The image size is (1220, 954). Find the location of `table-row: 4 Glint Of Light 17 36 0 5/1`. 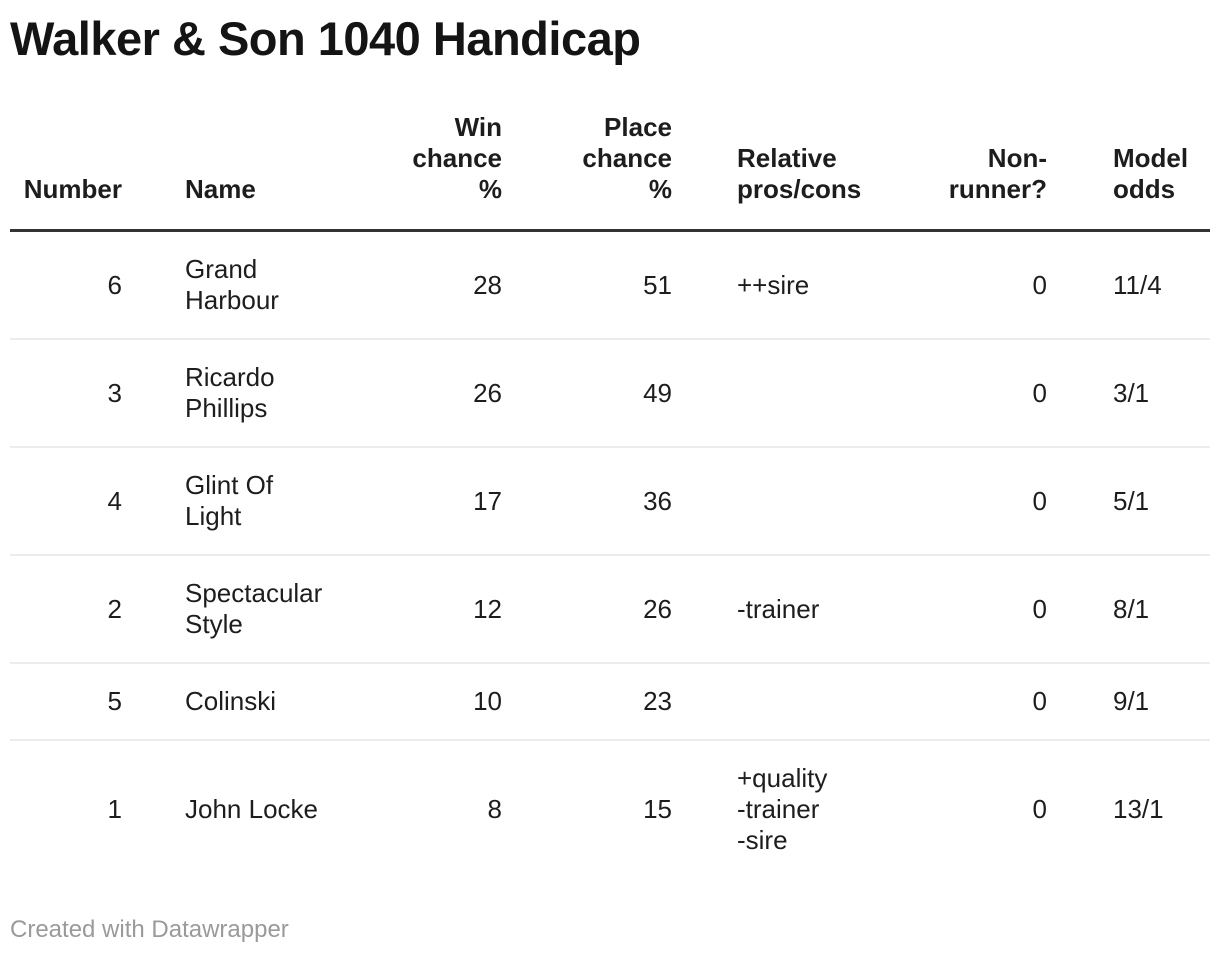

table-row: 4 Glint Of Light 17 36 0 5/1 is located at coordinates (610, 502).